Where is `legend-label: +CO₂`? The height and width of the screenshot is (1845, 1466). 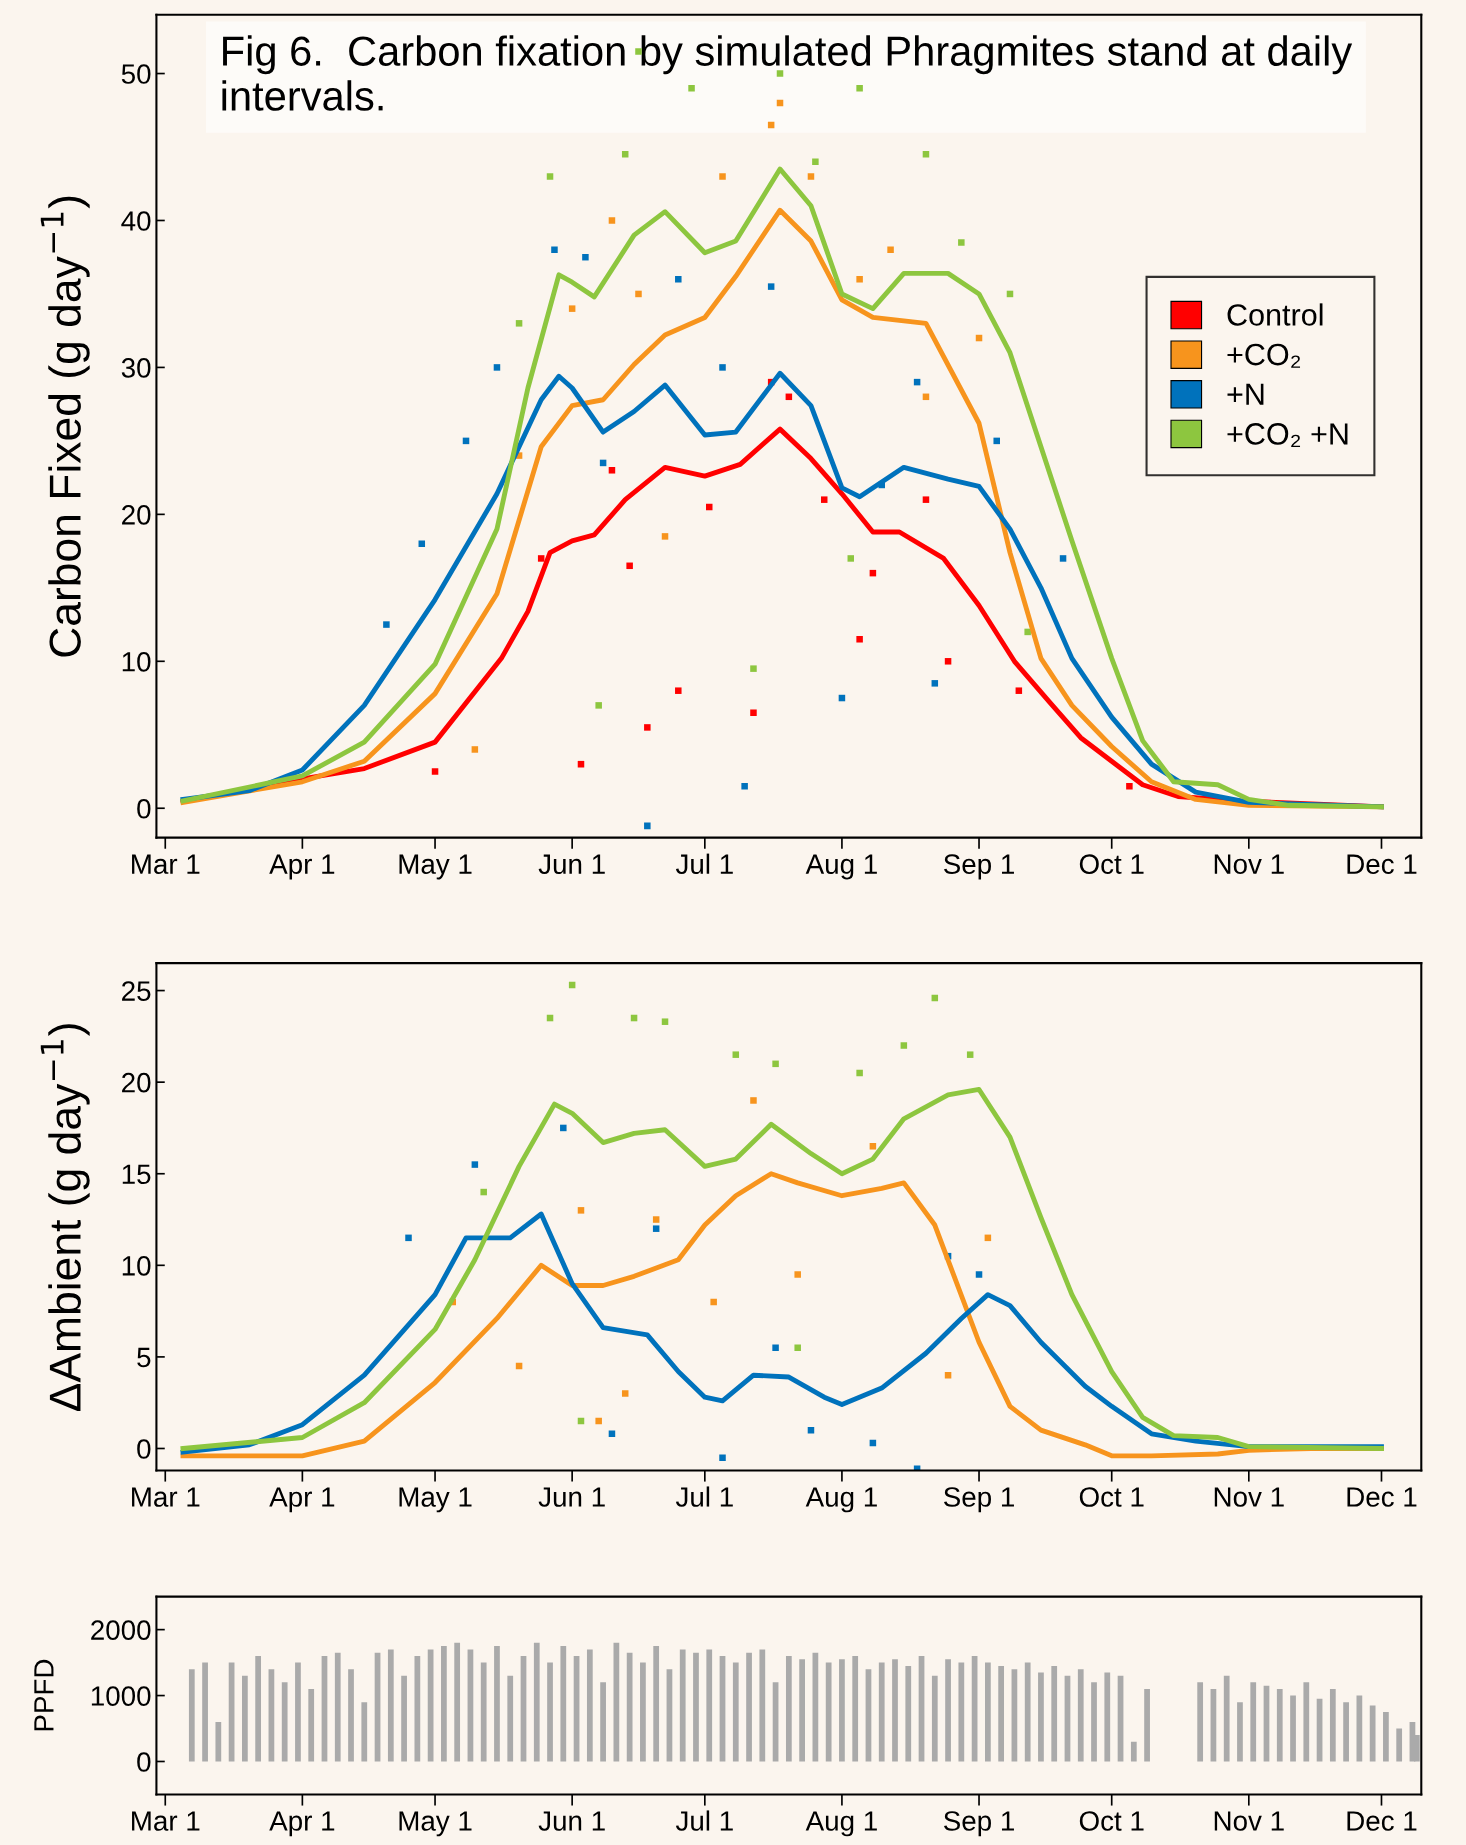 legend-label: +CO₂ is located at coordinates (1264, 355).